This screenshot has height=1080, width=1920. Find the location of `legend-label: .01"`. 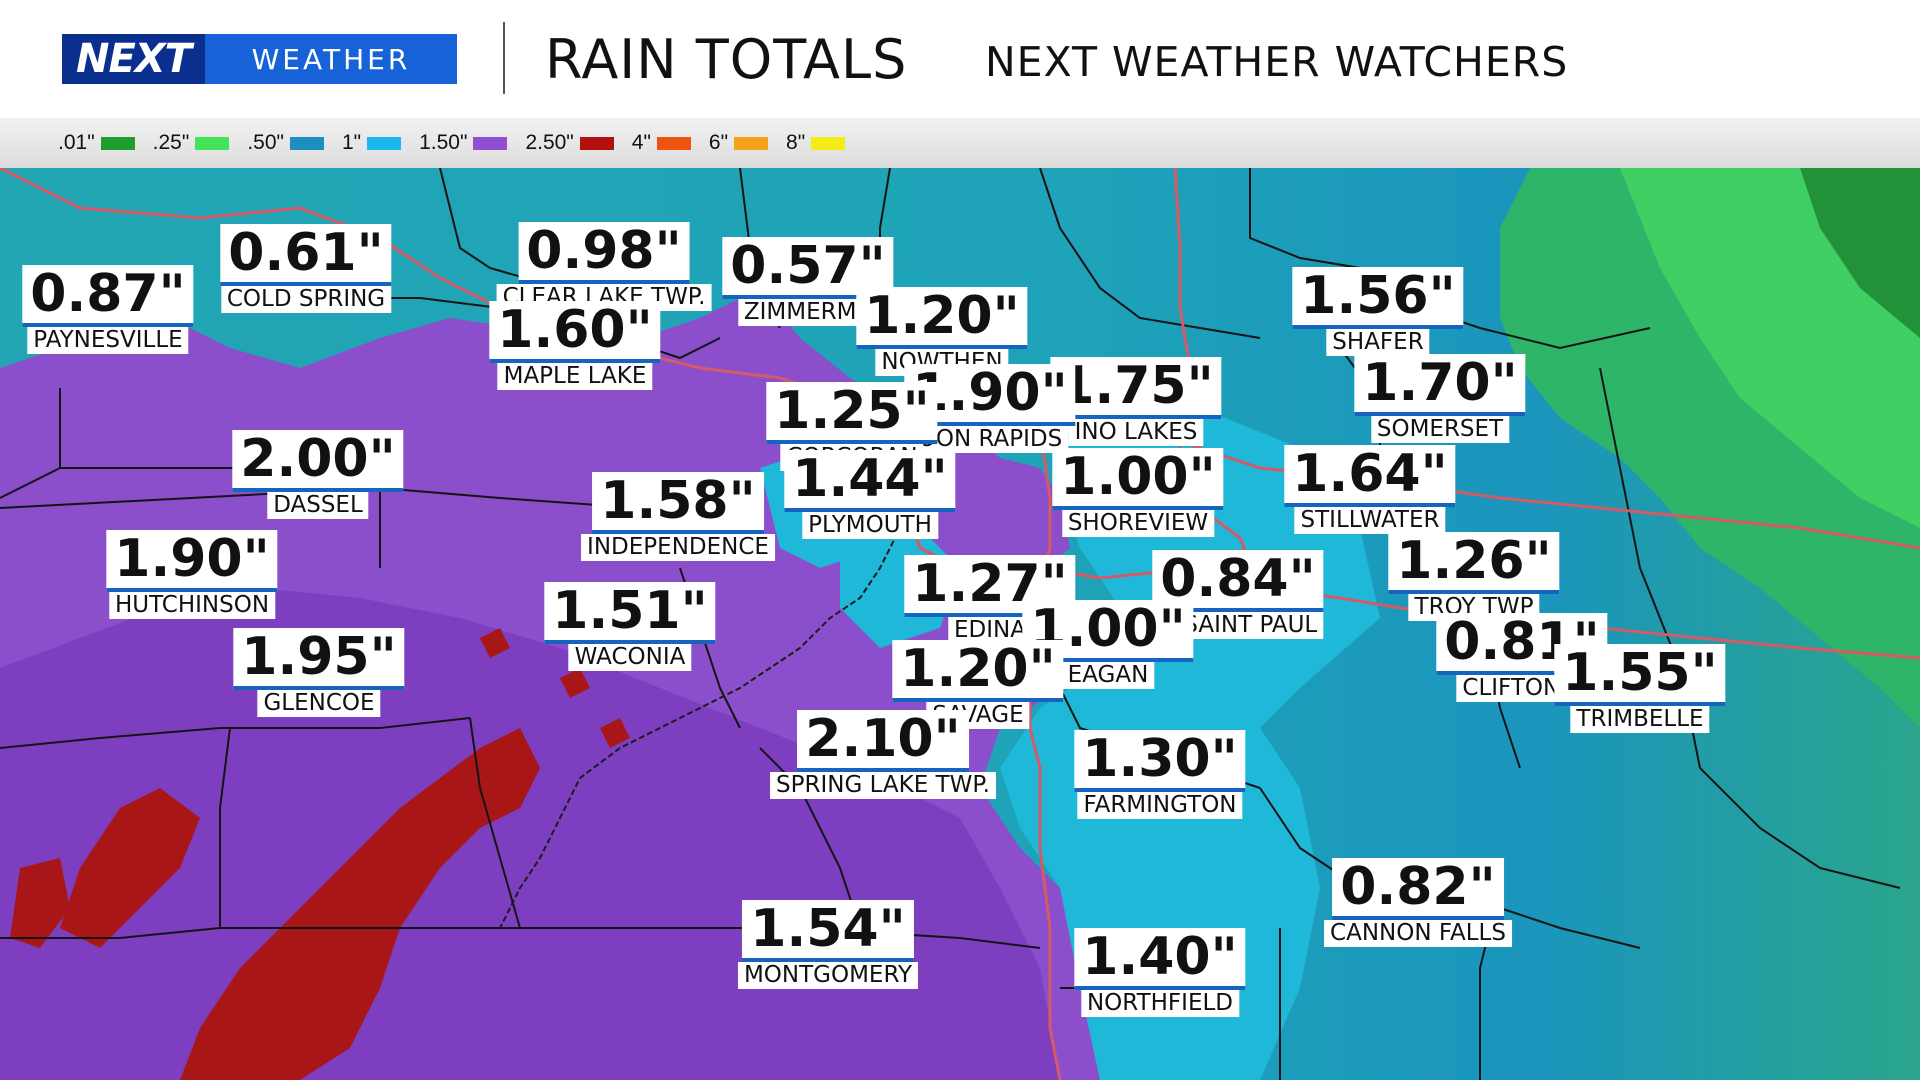

legend-label: .01" is located at coordinates (76, 142).